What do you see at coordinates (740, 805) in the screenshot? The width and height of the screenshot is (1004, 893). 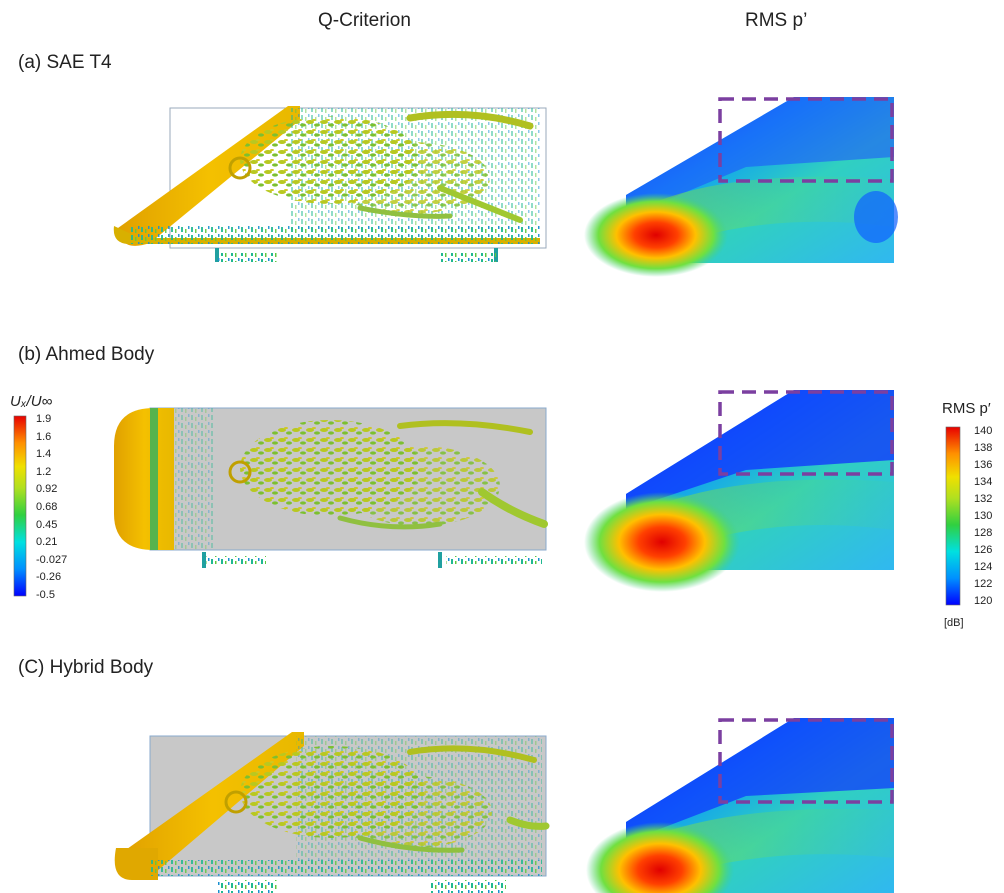 I see `rms-pressure-image-hybrid-body` at bounding box center [740, 805].